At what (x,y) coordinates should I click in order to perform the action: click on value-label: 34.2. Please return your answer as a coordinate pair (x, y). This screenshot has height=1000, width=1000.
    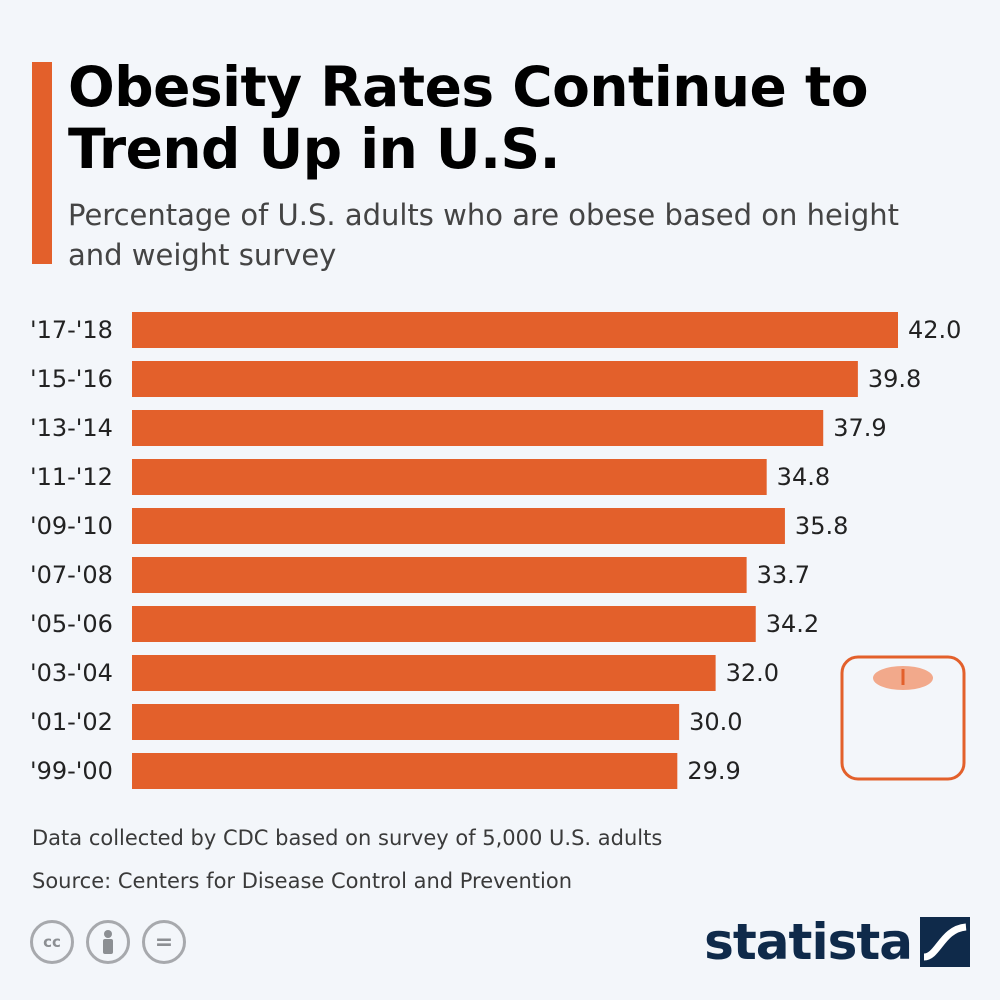
    Looking at the image, I should click on (792, 624).